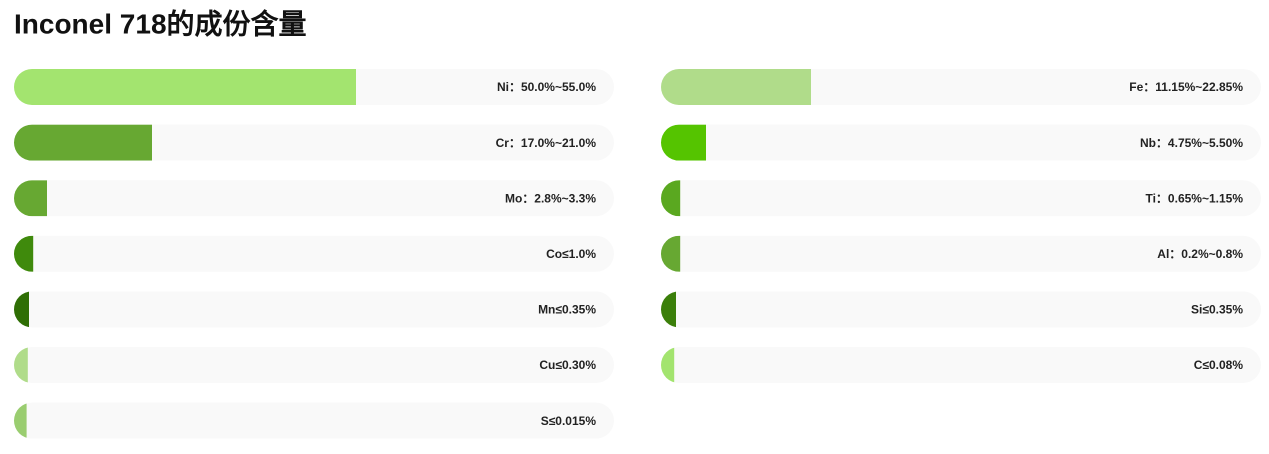  I want to click on bar-label: Fe：11.15%~22.85%, so click(1186, 87).